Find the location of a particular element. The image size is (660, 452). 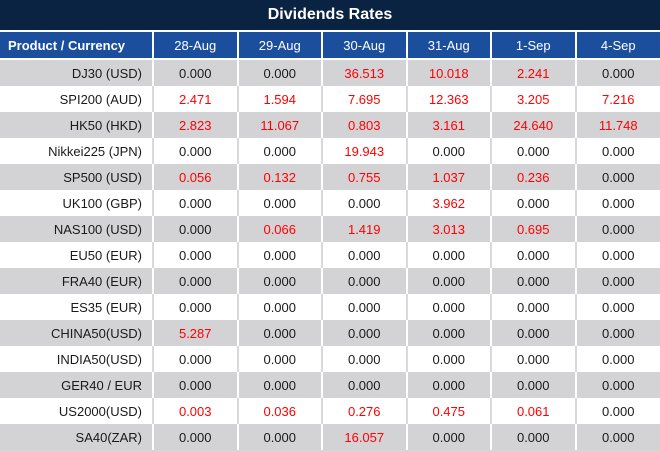

rate-value: 10.018 is located at coordinates (448, 72).